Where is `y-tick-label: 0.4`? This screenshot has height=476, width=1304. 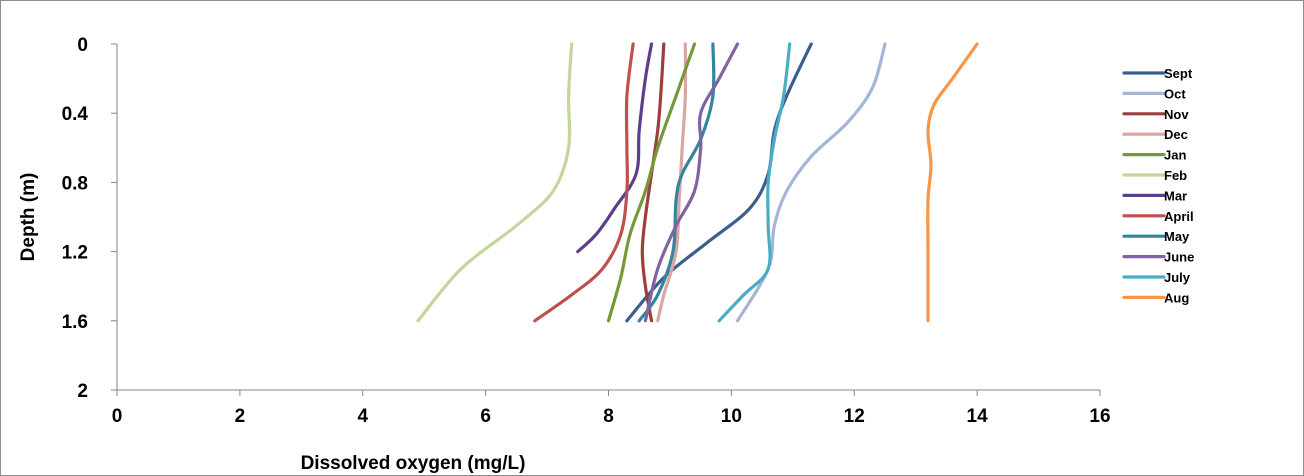
y-tick-label: 0.4 is located at coordinates (75, 114).